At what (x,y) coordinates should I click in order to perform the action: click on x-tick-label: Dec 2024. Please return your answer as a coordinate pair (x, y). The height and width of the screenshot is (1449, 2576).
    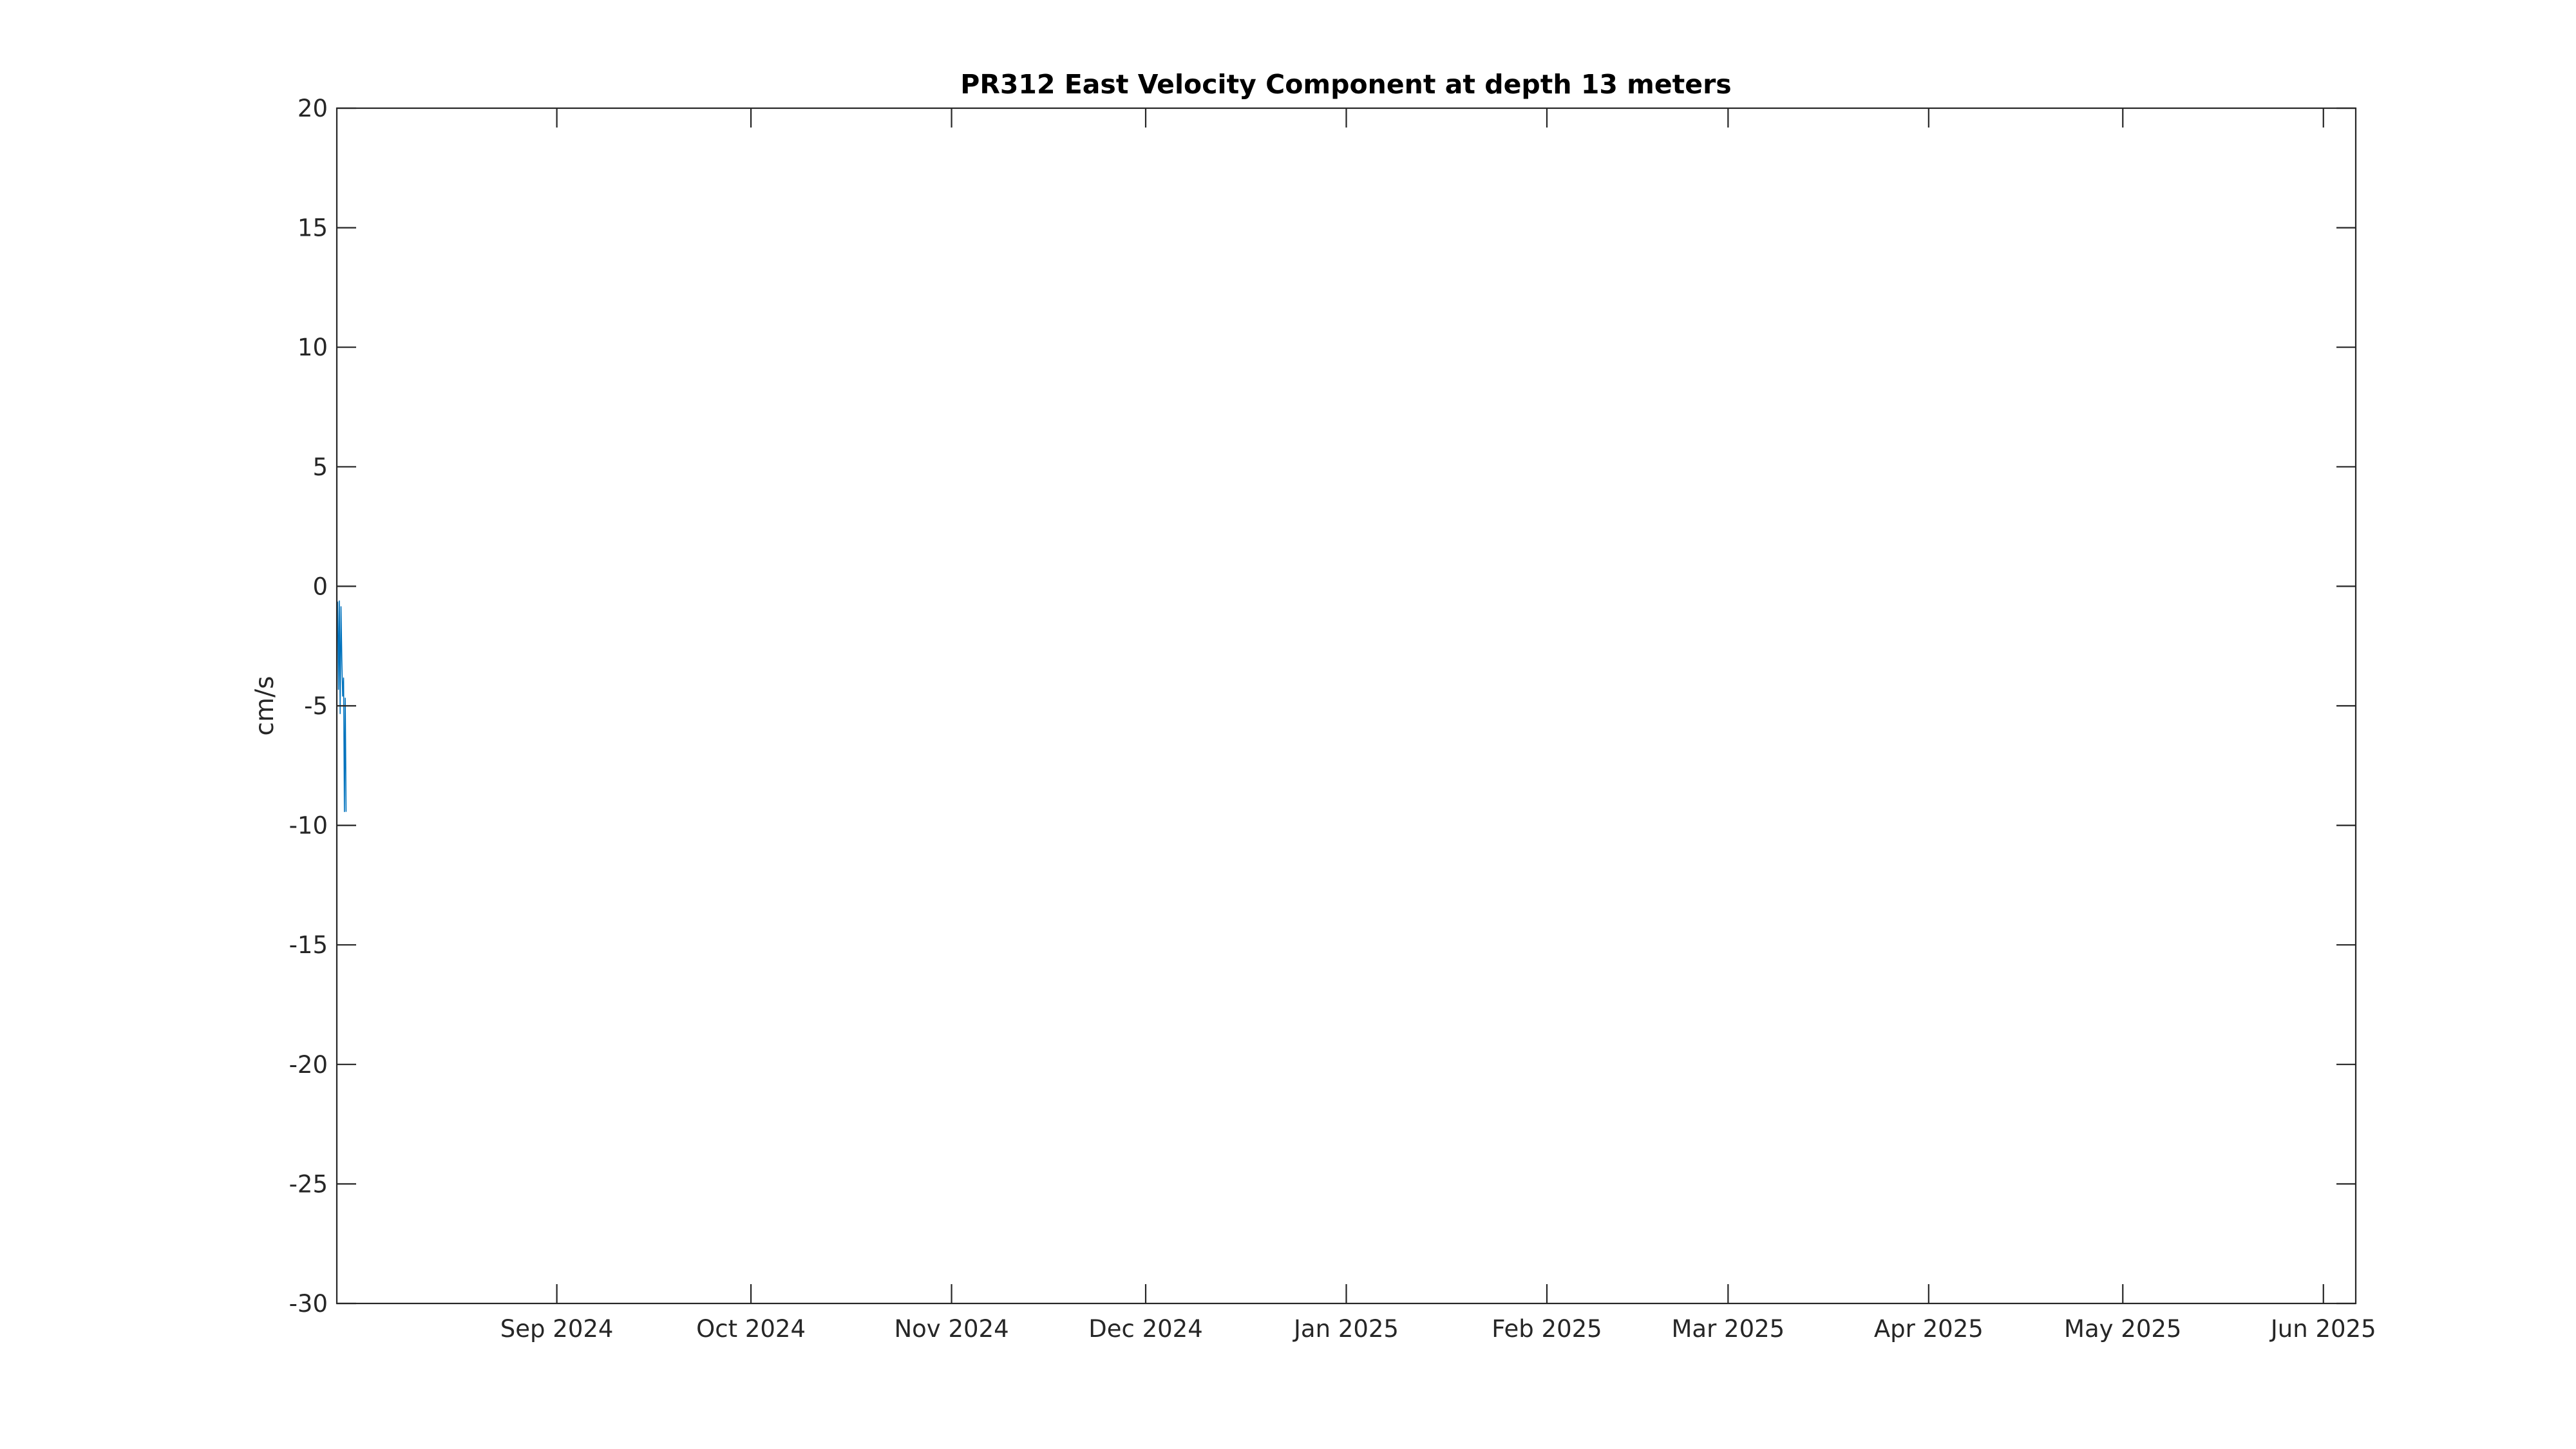
    Looking at the image, I should click on (1145, 1329).